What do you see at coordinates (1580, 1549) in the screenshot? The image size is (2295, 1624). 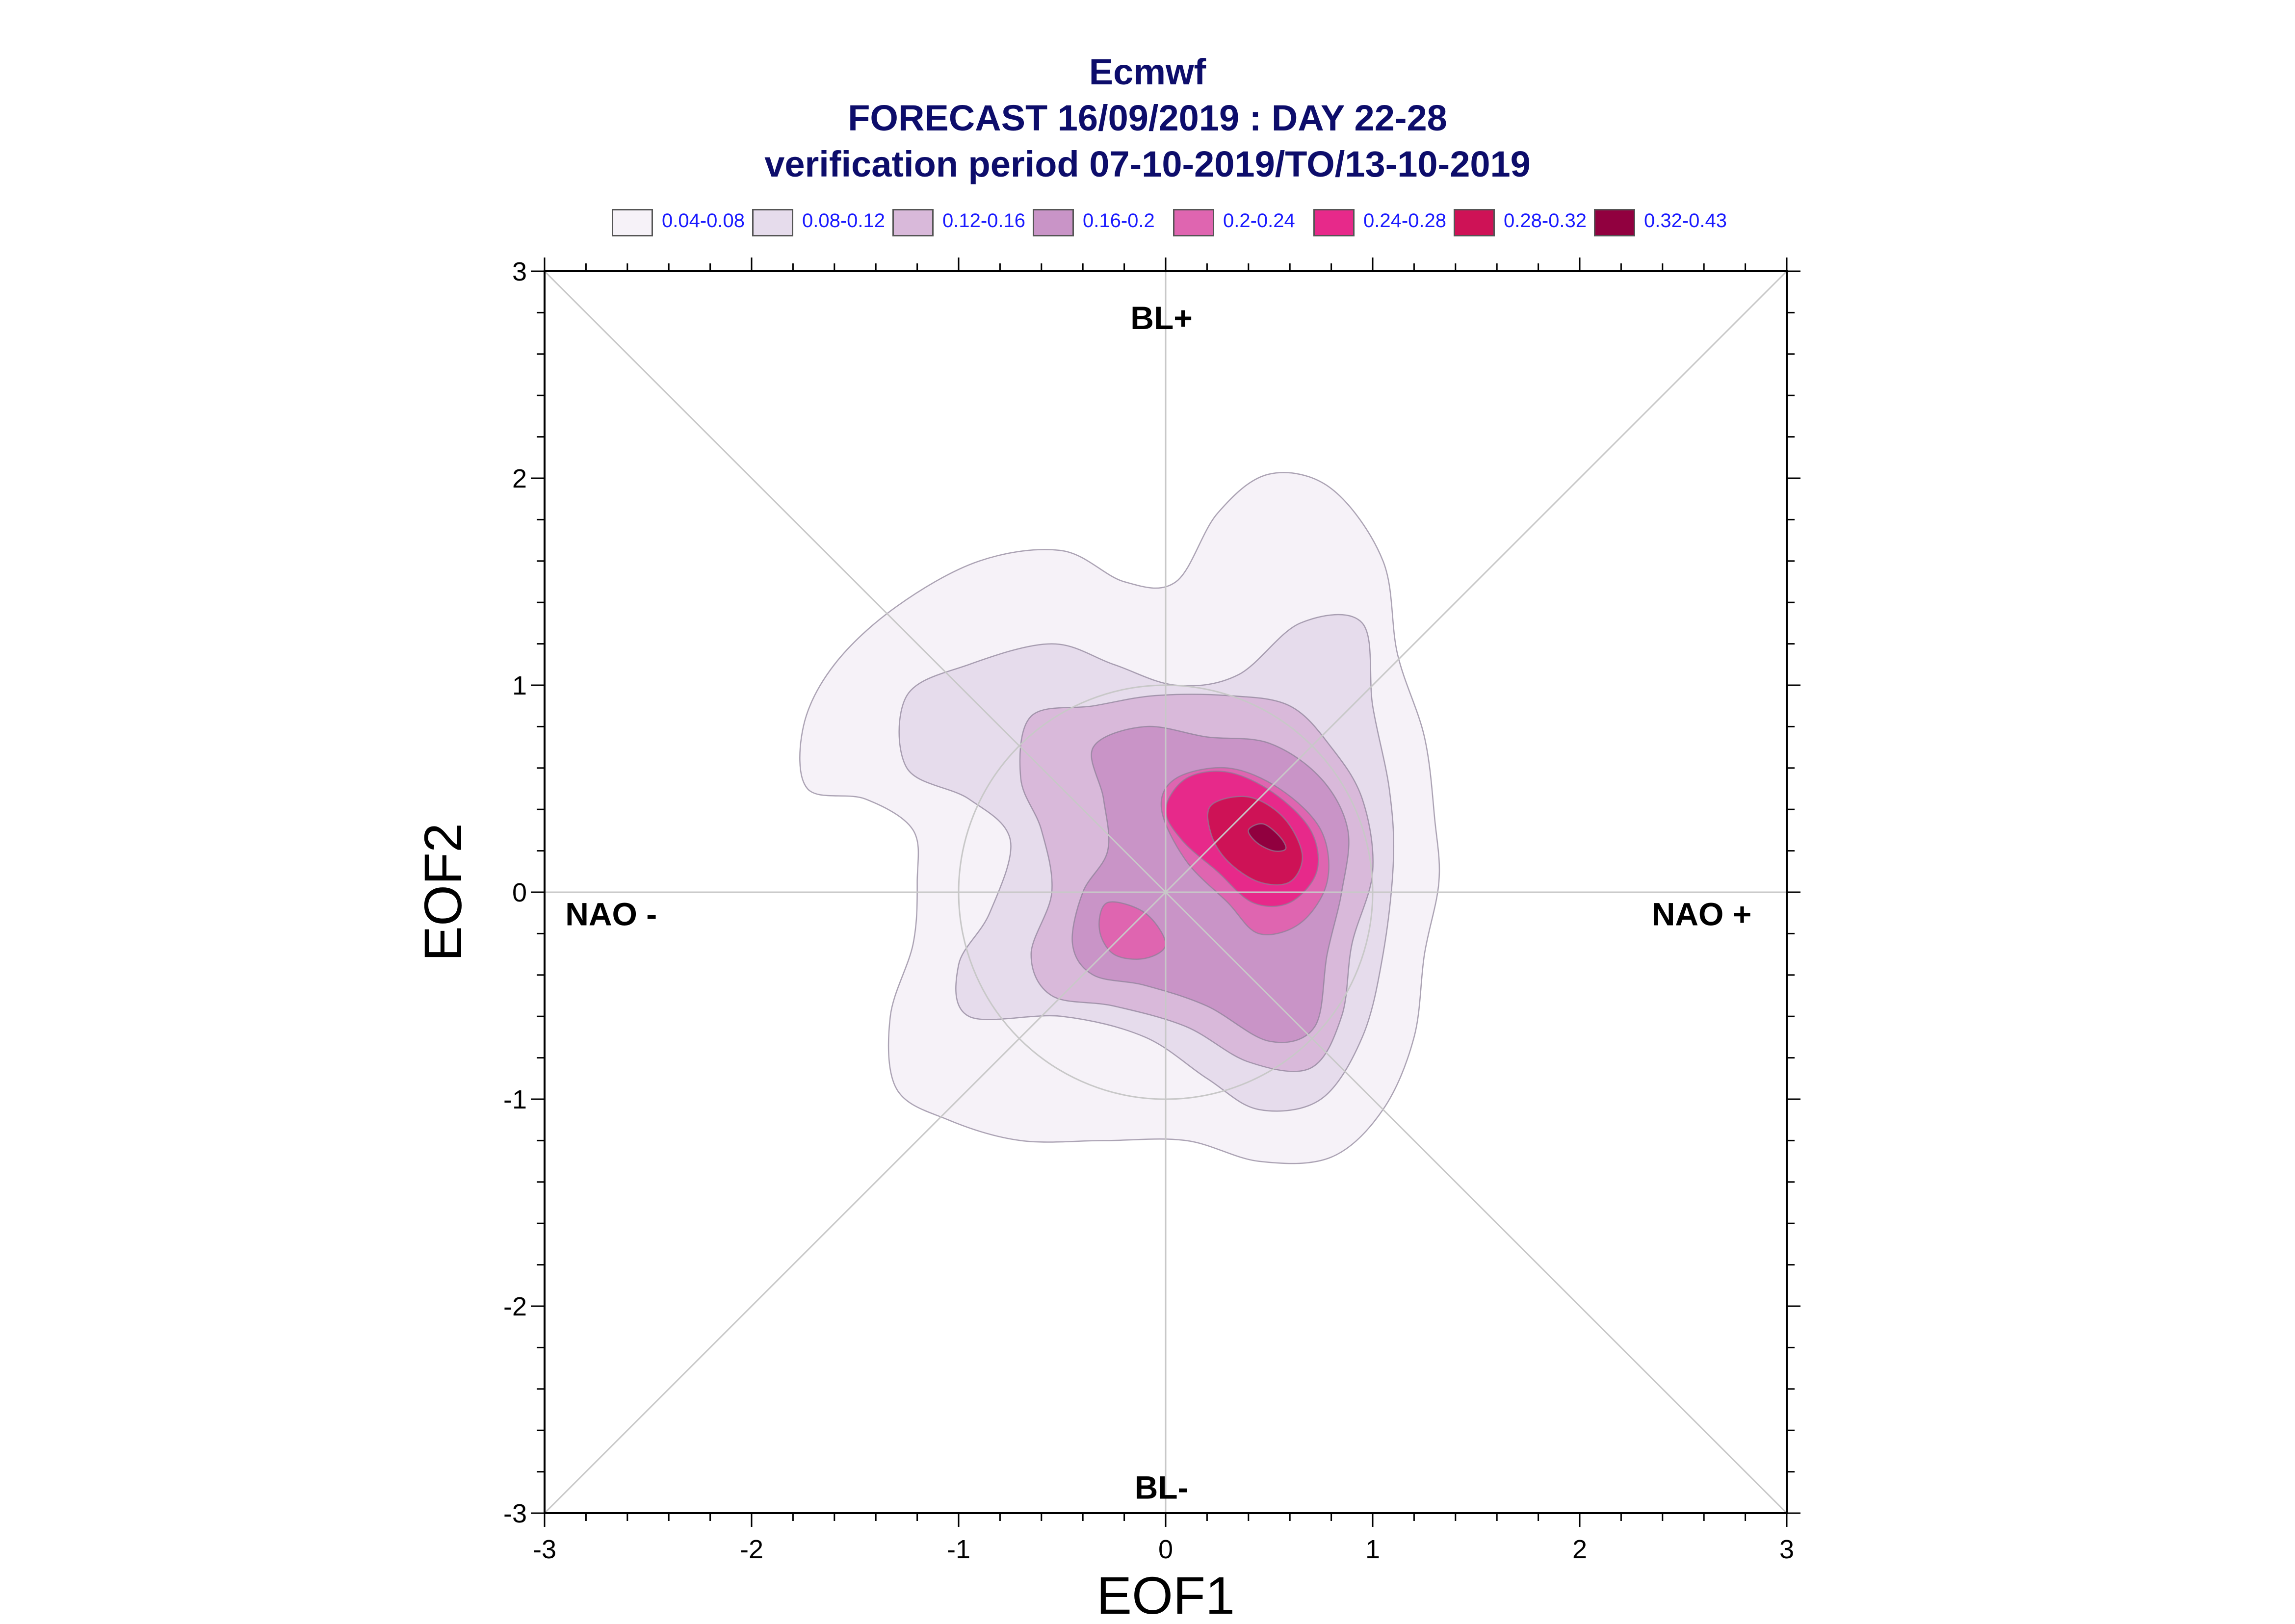 I see `x-tick-label: 2` at bounding box center [1580, 1549].